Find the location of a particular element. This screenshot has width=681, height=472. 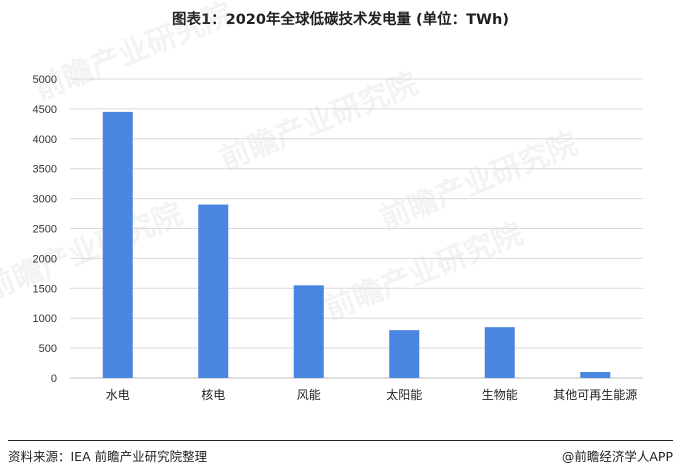

chart-title: 图表1：2020年全球低碳技术发电量 (单位：TWh) is located at coordinates (340, 20).